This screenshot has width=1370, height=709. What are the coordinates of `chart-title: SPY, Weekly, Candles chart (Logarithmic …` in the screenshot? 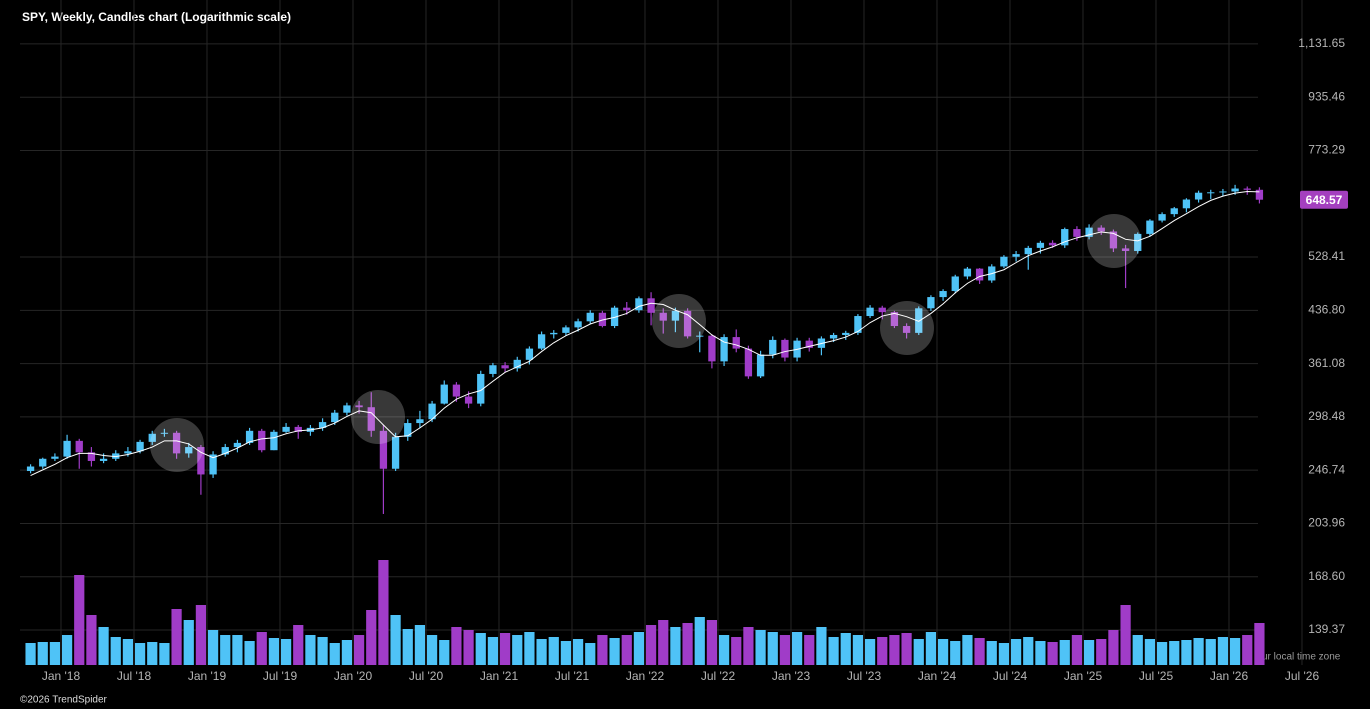 It's located at (156, 17).